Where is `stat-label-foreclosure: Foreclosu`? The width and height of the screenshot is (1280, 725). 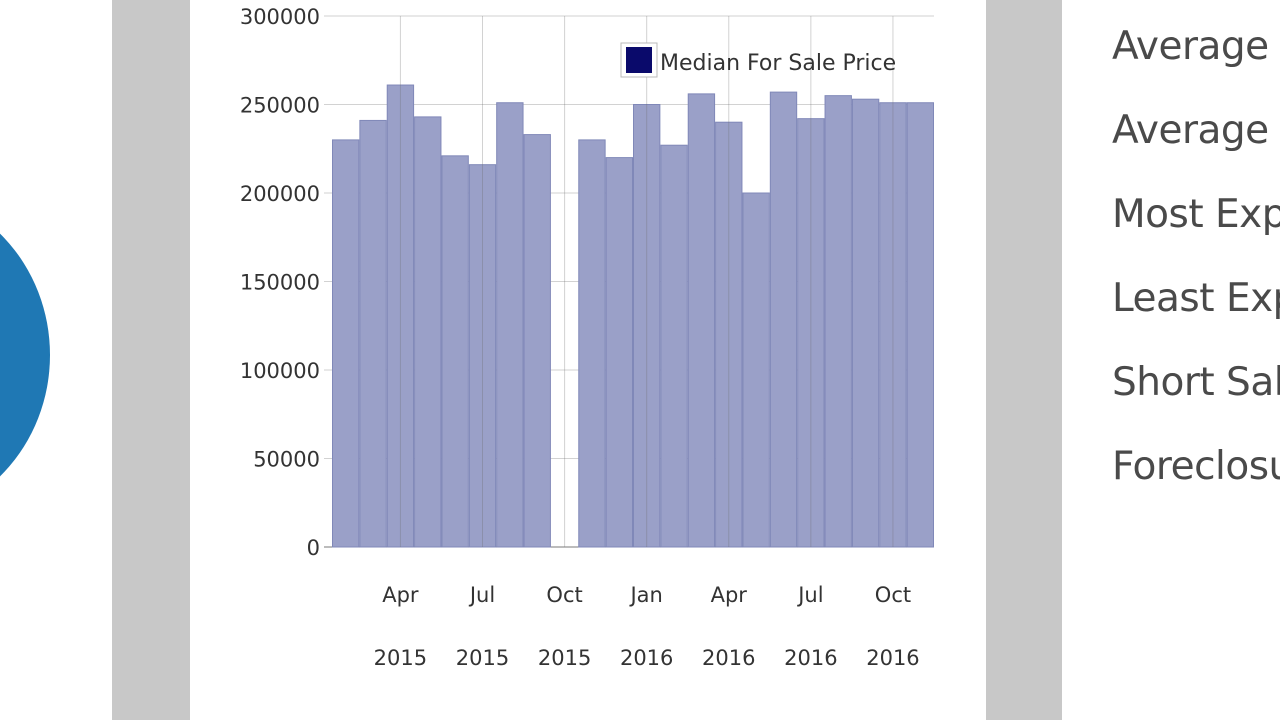 stat-label-foreclosure: Foreclosu is located at coordinates (1196, 466).